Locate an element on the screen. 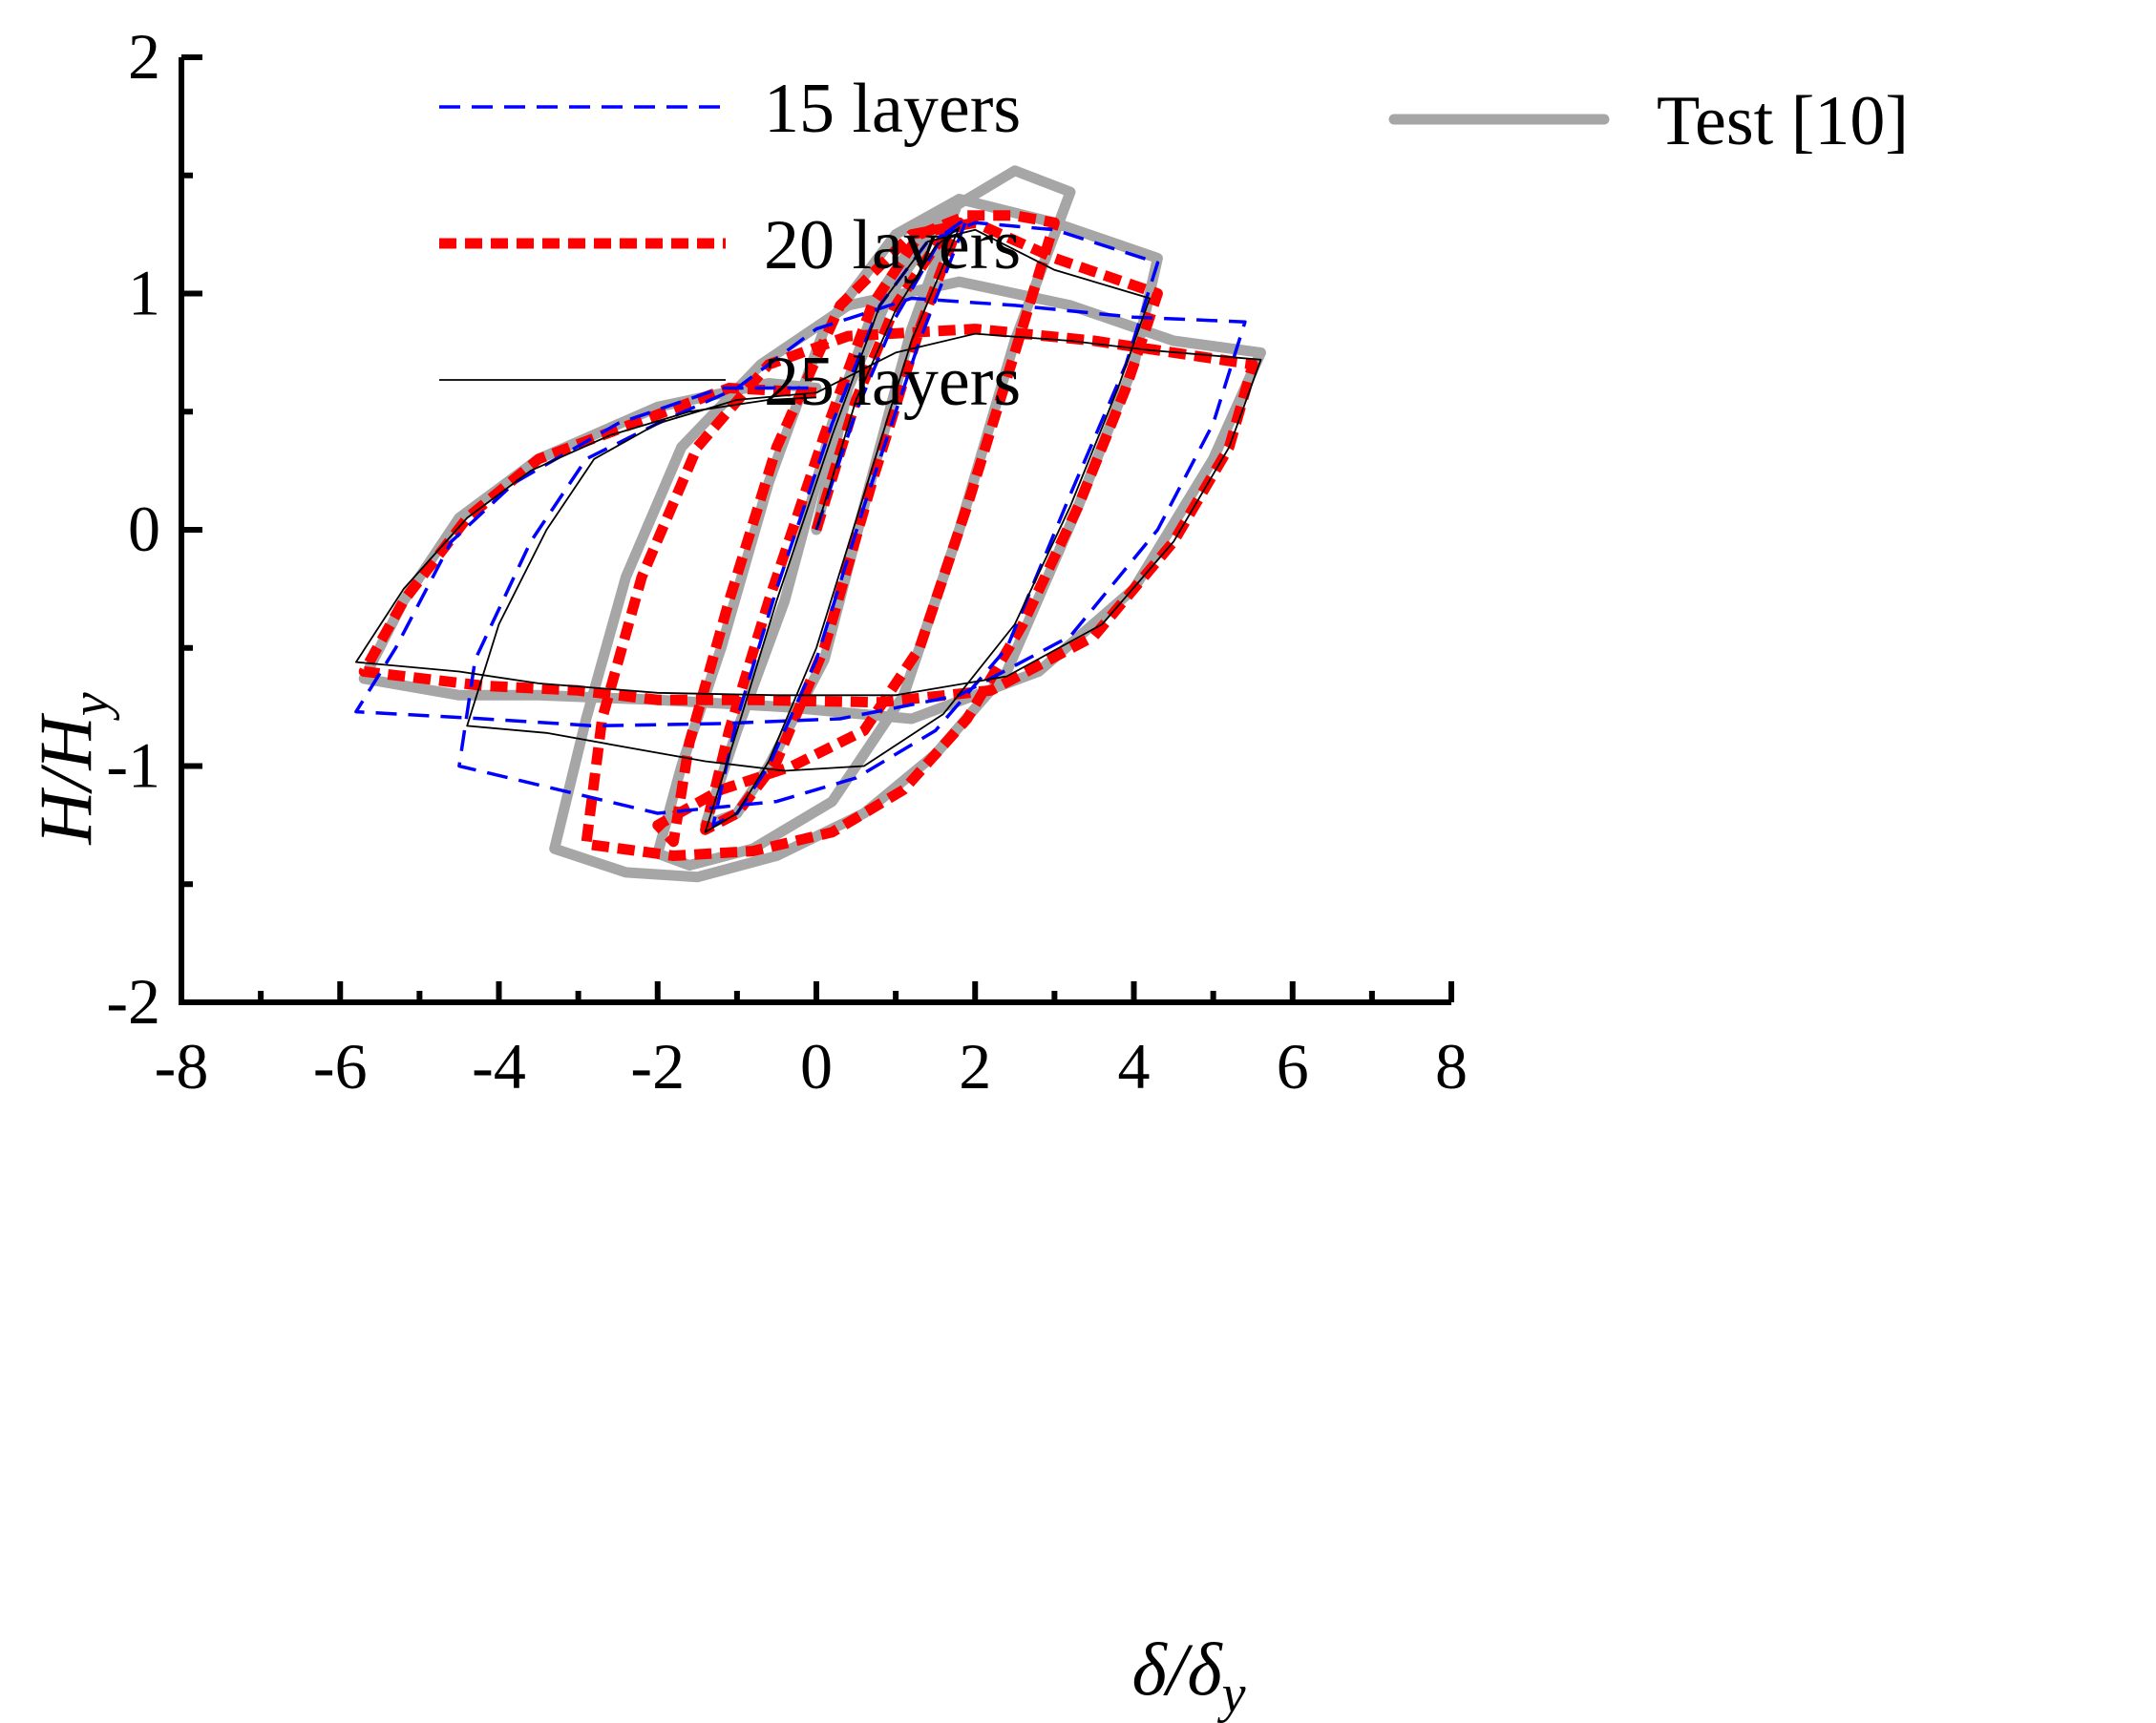  x-tick-label: -4 is located at coordinates (499, 1066).